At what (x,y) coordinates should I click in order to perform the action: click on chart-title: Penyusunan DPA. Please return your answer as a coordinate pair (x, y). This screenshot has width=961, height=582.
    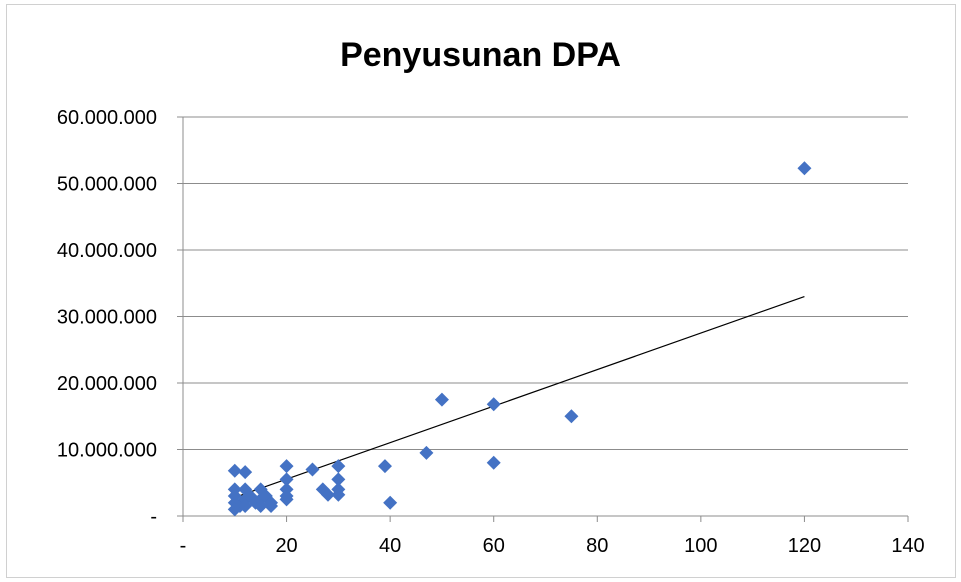
    Looking at the image, I should click on (480, 55).